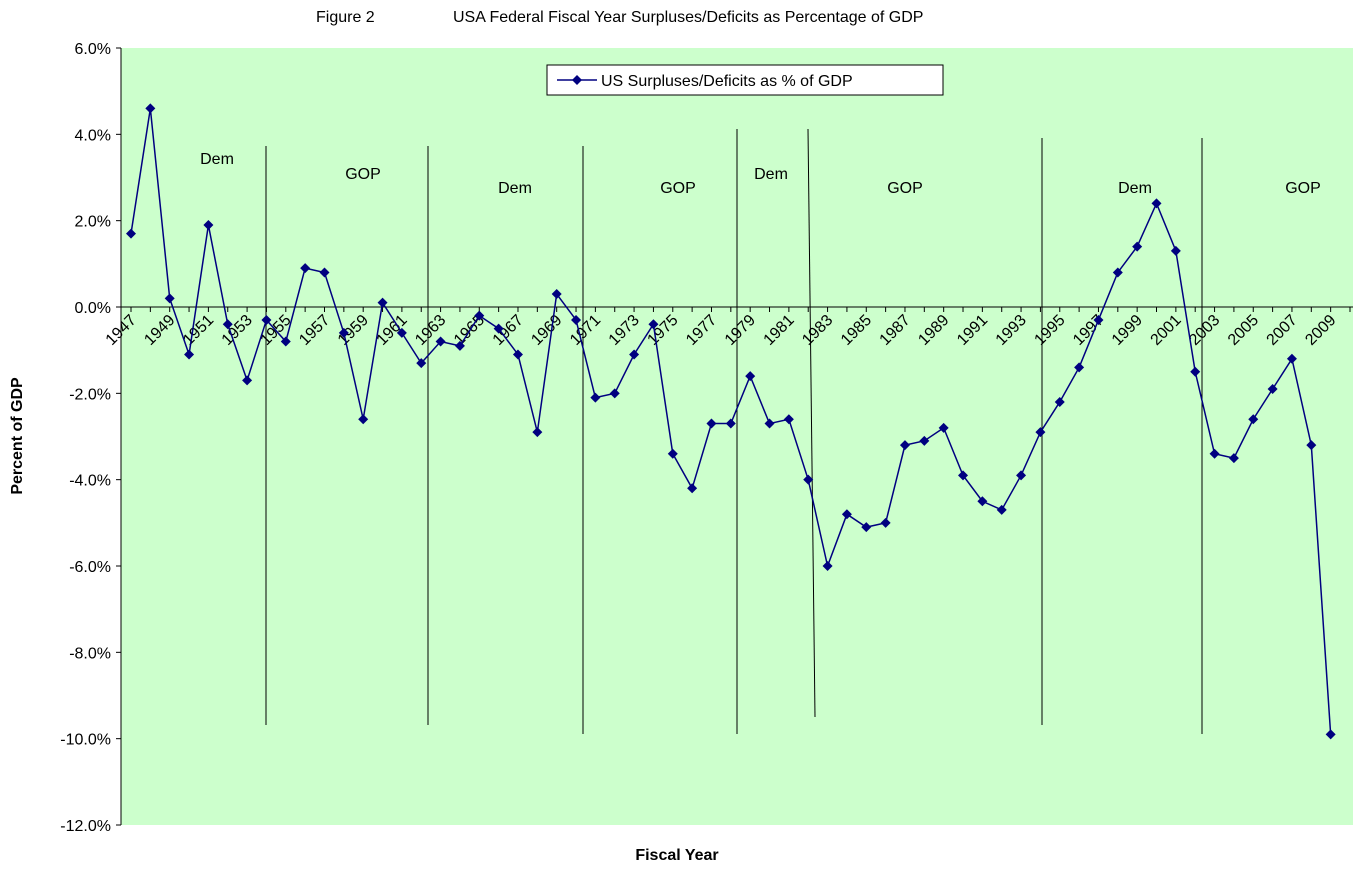 This screenshot has width=1353, height=872. Describe the element at coordinates (727, 81) in the screenshot. I see `legend-label: US Surpluses/Deficits as % of GDP` at that location.